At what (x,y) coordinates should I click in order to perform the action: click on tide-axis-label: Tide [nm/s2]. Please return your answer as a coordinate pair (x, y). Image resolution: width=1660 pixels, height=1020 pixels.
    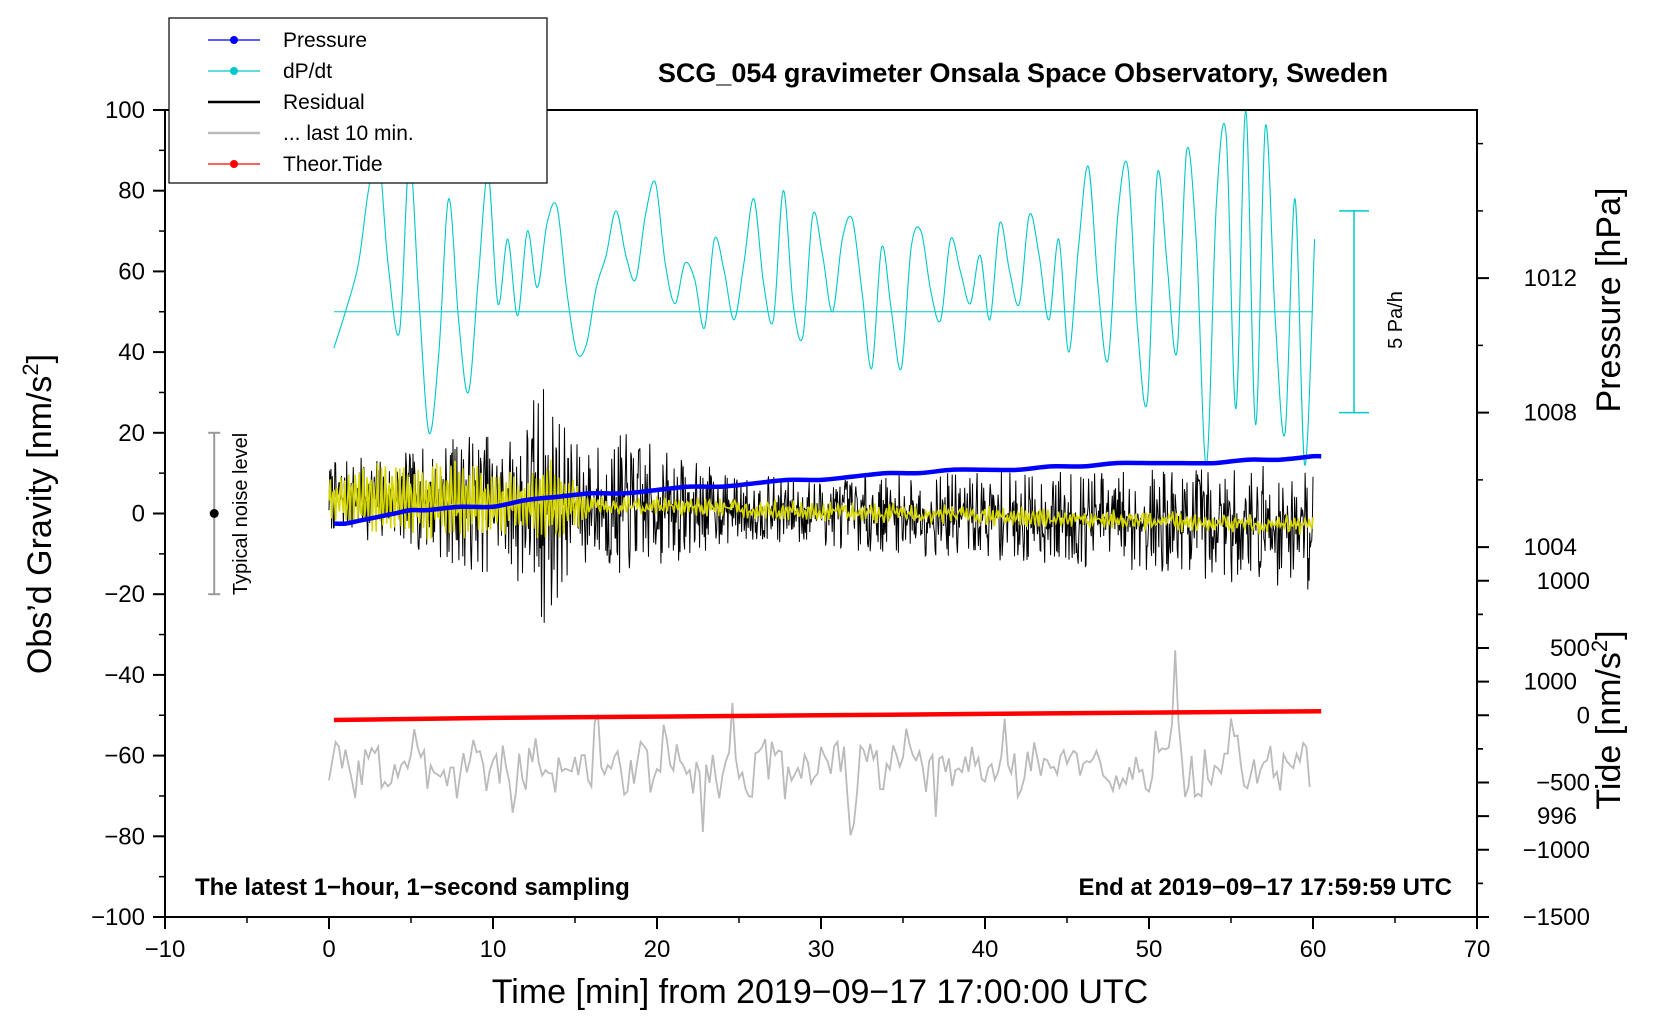
    Looking at the image, I should click on (1607, 719).